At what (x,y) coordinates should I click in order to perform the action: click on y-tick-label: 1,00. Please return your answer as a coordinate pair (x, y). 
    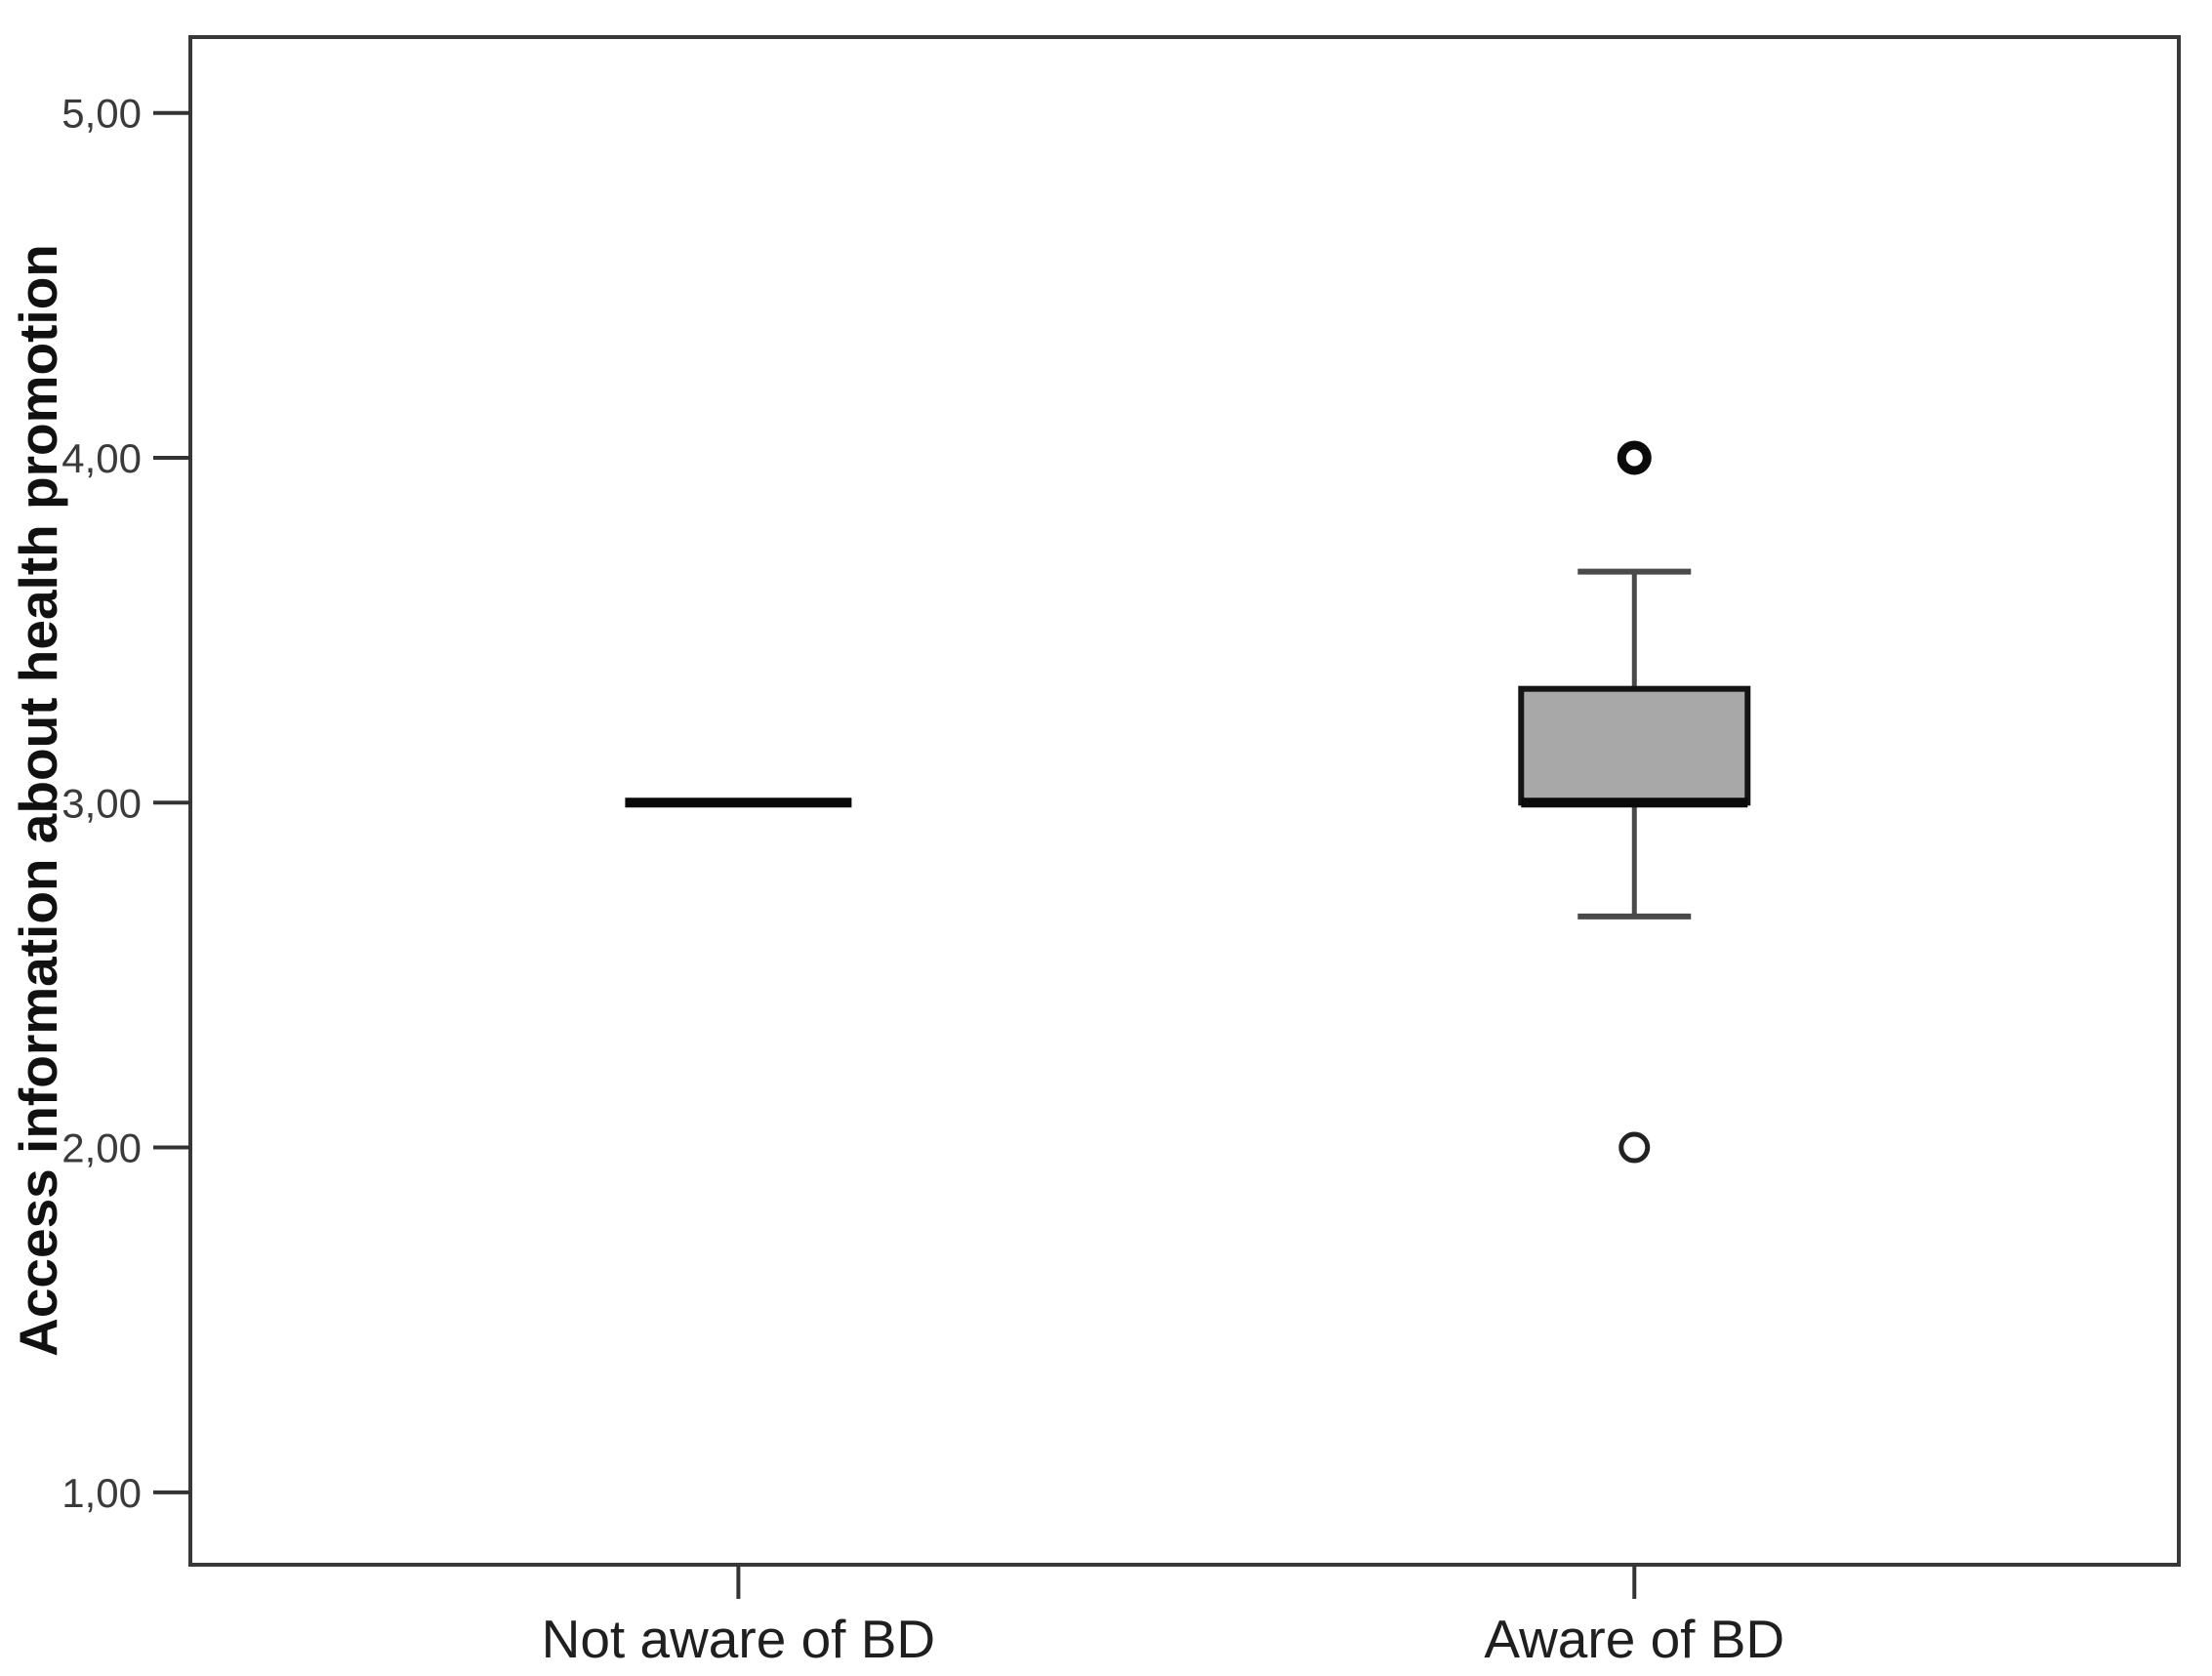
    Looking at the image, I should click on (101, 1493).